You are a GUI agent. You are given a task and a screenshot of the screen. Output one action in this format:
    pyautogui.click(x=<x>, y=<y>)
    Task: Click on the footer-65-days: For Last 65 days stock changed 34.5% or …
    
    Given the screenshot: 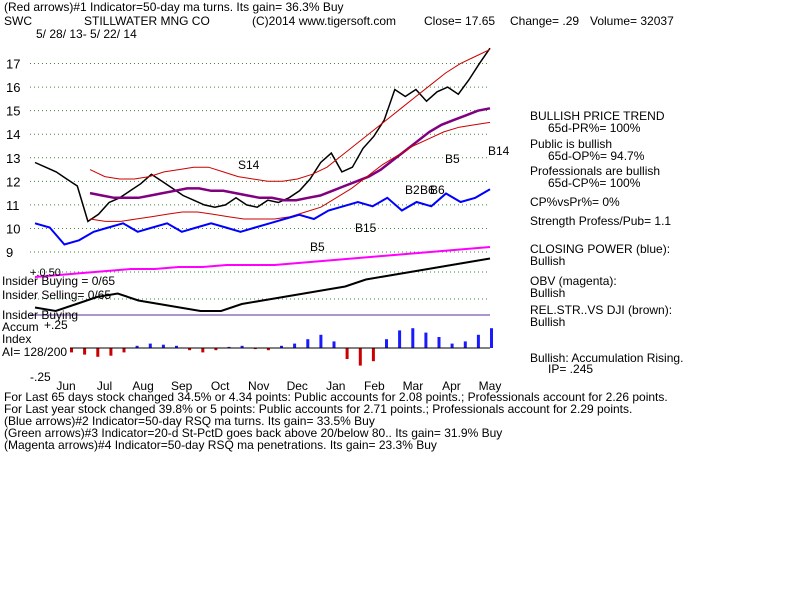 What is the action you would take?
    pyautogui.click(x=336, y=397)
    